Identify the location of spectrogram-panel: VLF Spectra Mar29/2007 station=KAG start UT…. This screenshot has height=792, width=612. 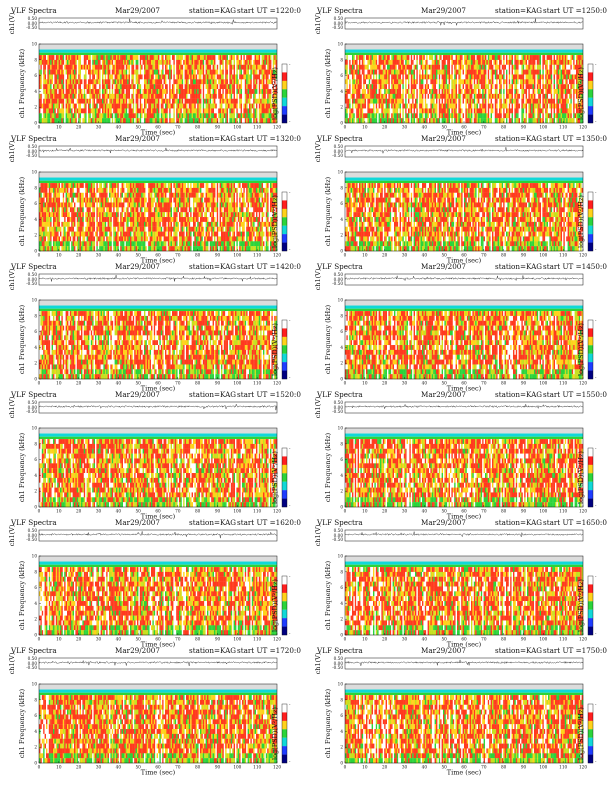
(459, 71).